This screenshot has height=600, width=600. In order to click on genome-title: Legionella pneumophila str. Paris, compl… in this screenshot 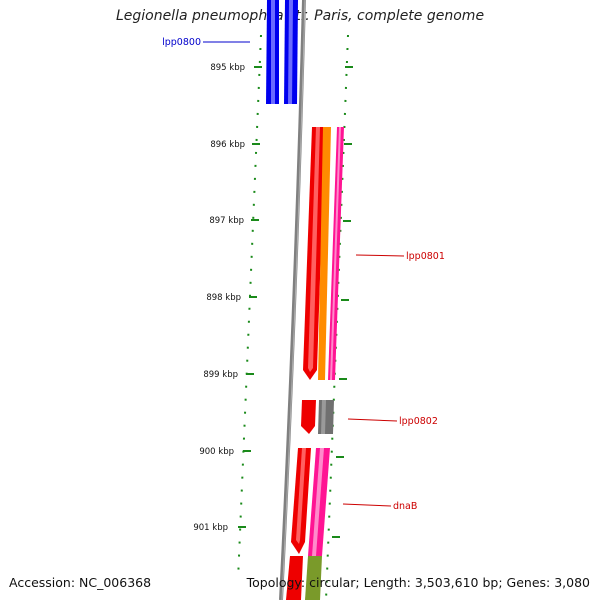, I will do `click(300, 16)`.